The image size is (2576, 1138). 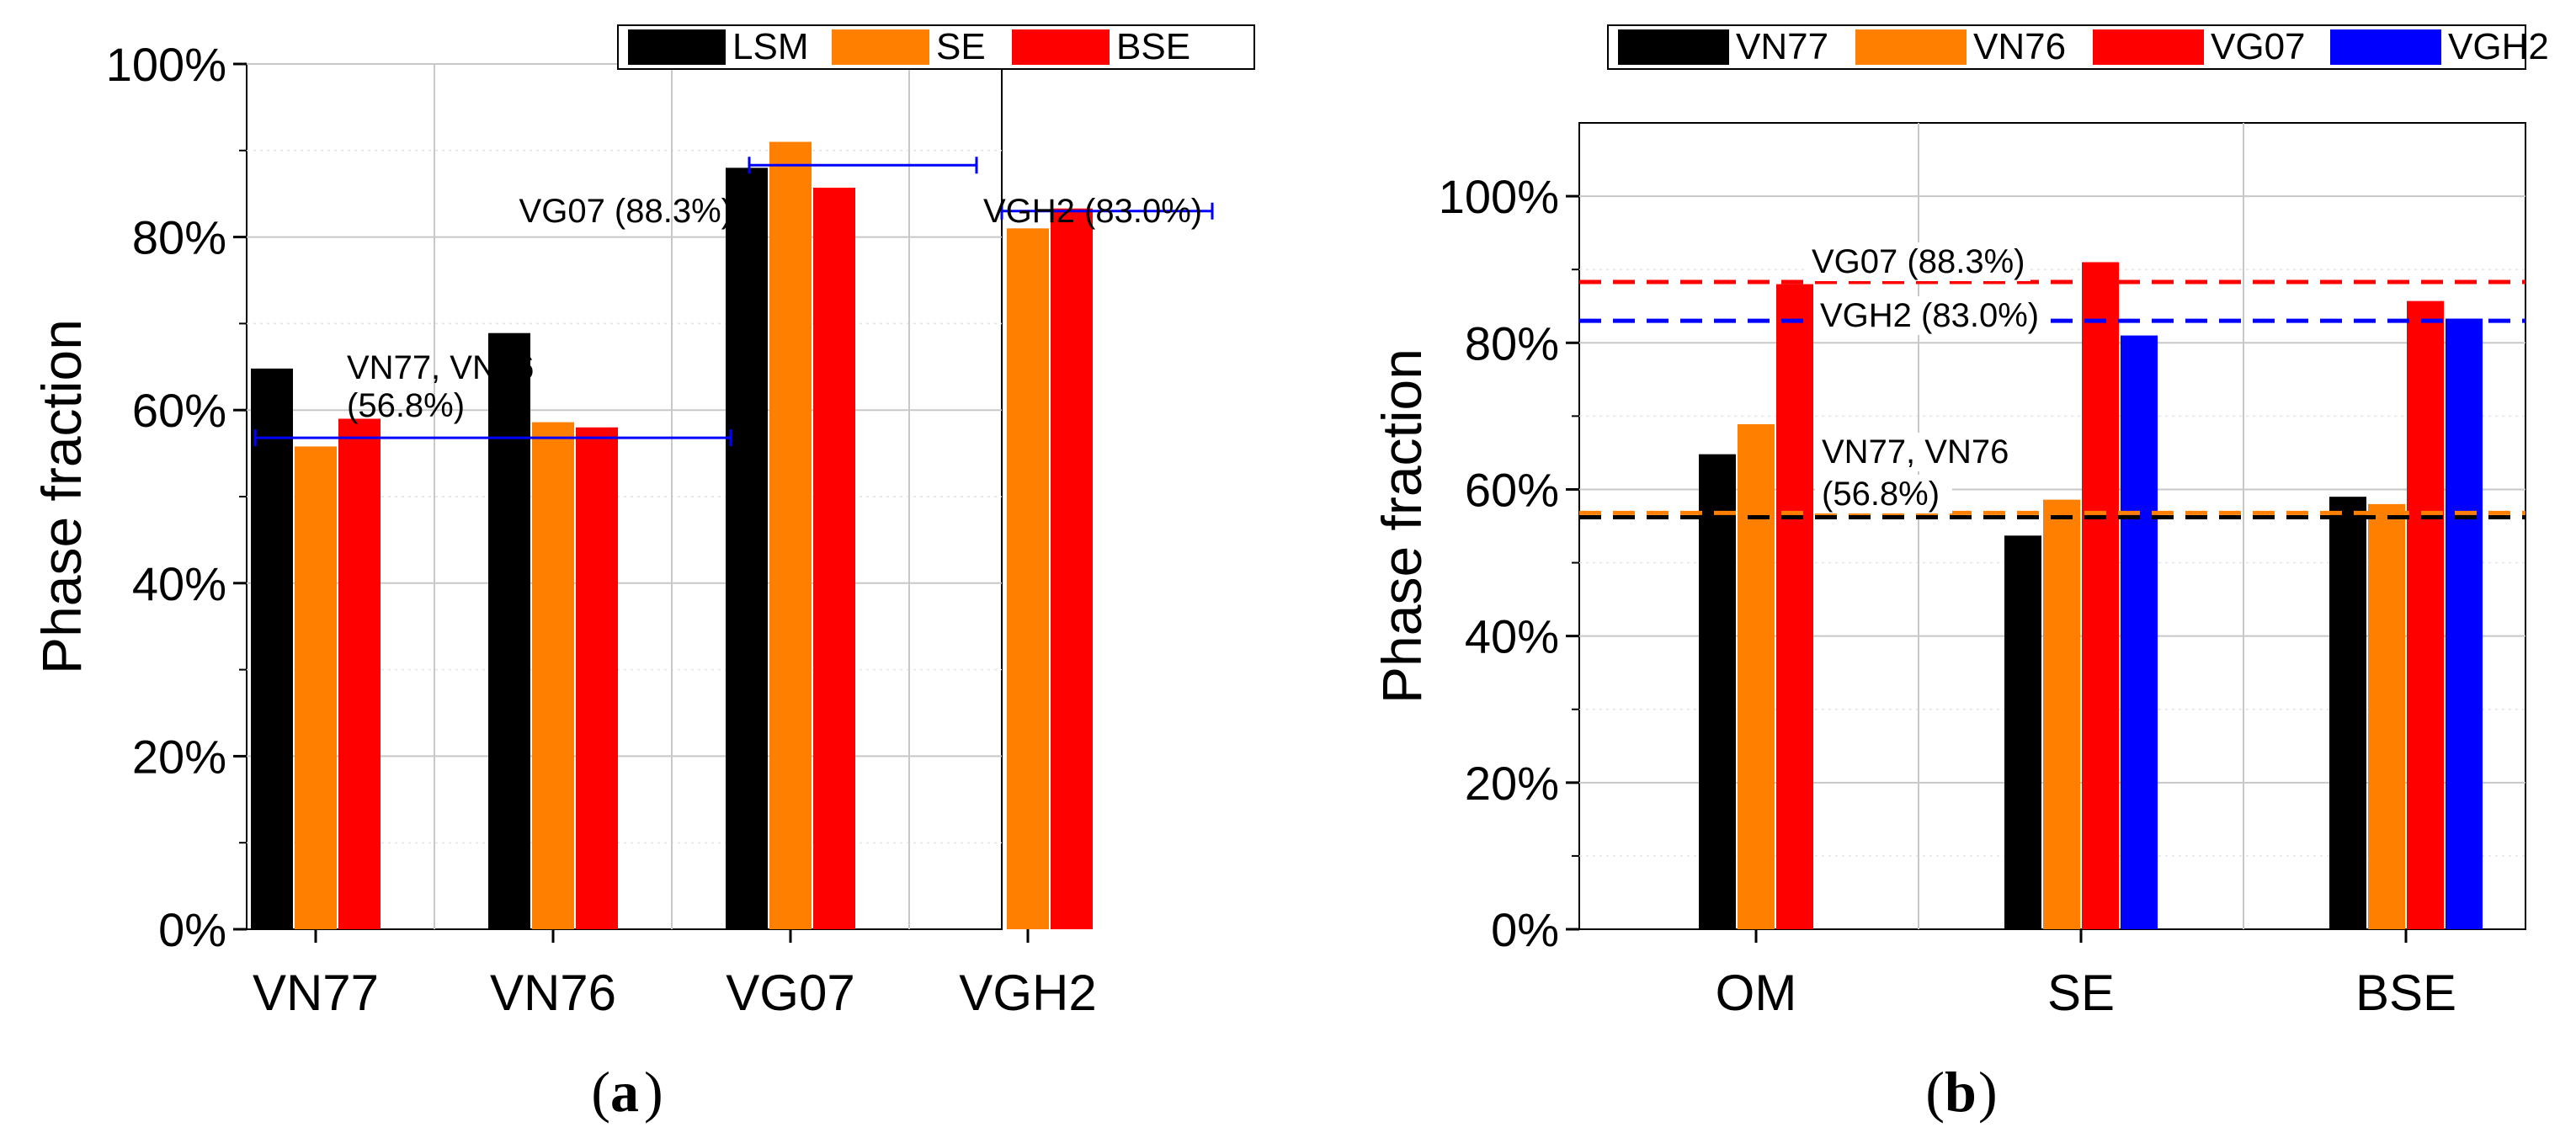 I want to click on x-tick-label: VGH2, so click(x=1028, y=993).